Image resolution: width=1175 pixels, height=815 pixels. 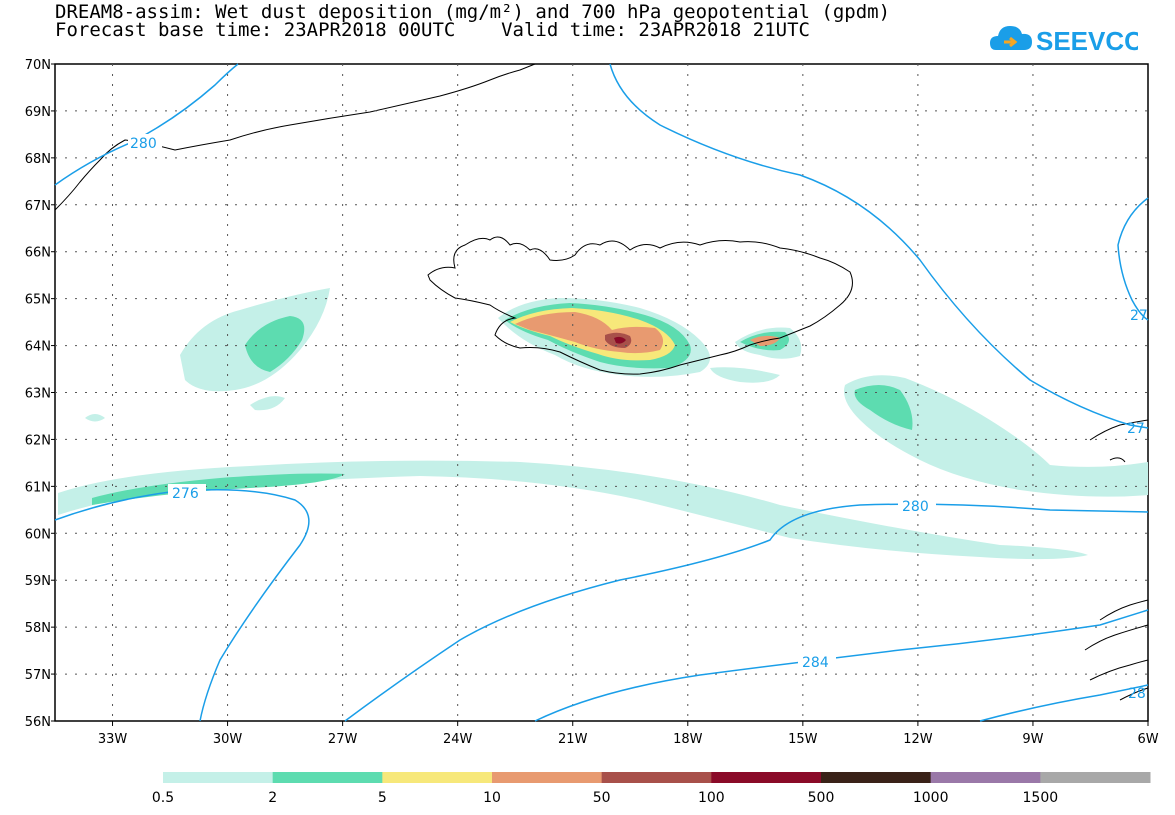 What do you see at coordinates (573, 510) in the screenshot?
I see `dust-band-south` at bounding box center [573, 510].